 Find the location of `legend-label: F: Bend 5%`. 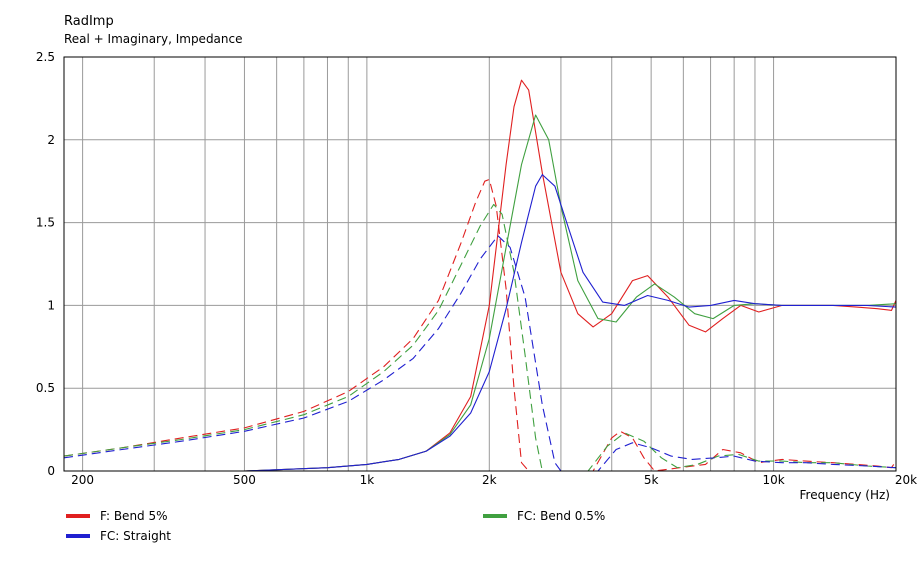

legend-label: F: Bend 5% is located at coordinates (134, 516).